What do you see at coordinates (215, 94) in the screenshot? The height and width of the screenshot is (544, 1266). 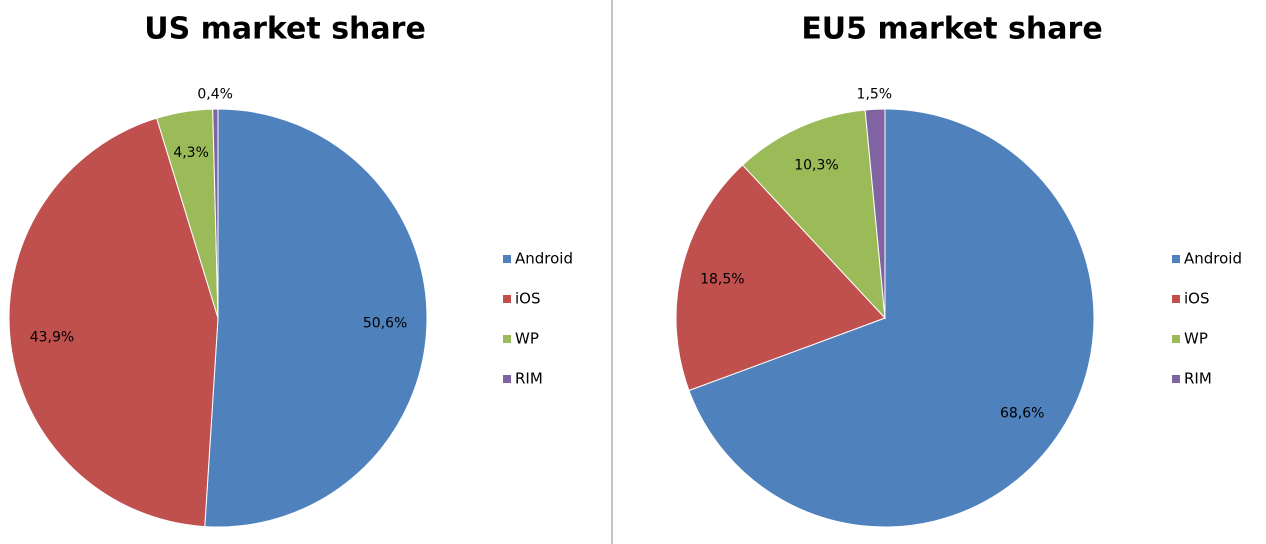 I see `data-label: 0,4%` at bounding box center [215, 94].